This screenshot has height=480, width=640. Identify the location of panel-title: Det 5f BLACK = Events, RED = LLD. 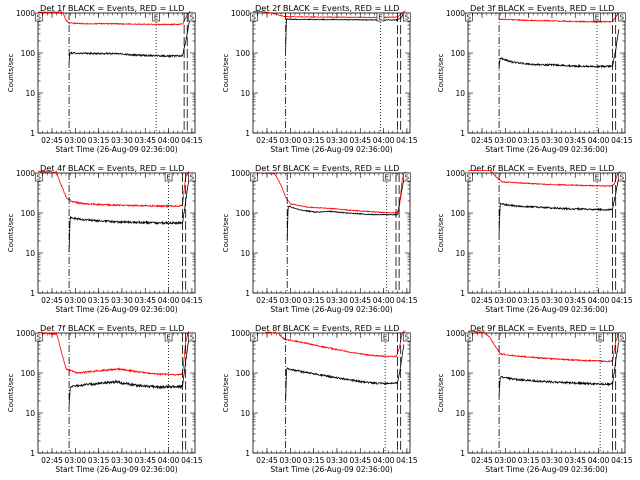
(327, 168).